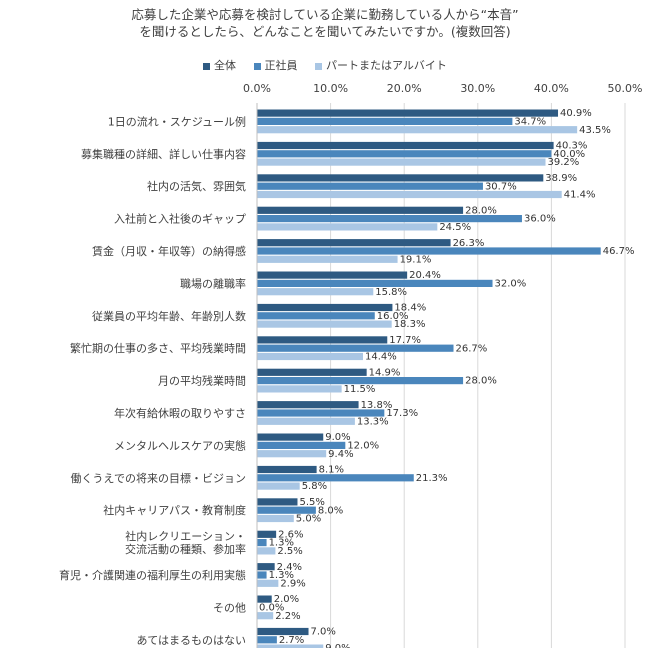 The height and width of the screenshot is (648, 650). What do you see at coordinates (405, 340) in the screenshot?
I see `value-label-7-0: 17.7%` at bounding box center [405, 340].